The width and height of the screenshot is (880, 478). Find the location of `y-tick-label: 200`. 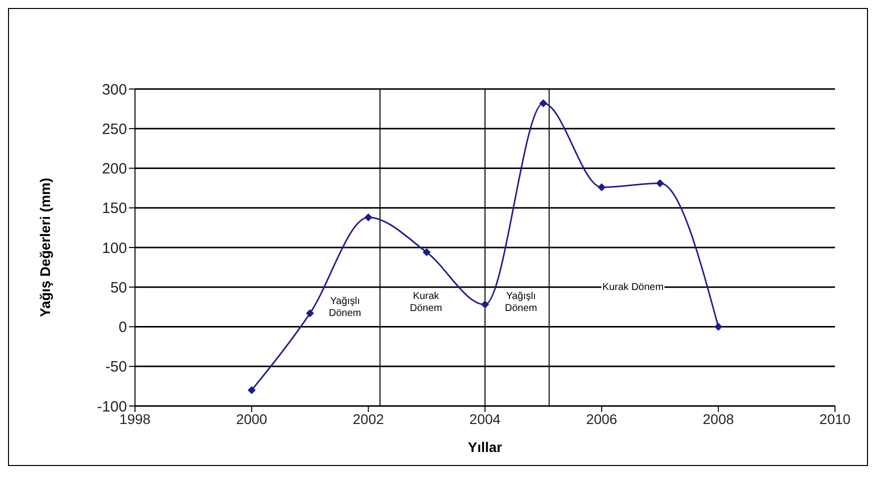

y-tick-label: 200 is located at coordinates (114, 169).